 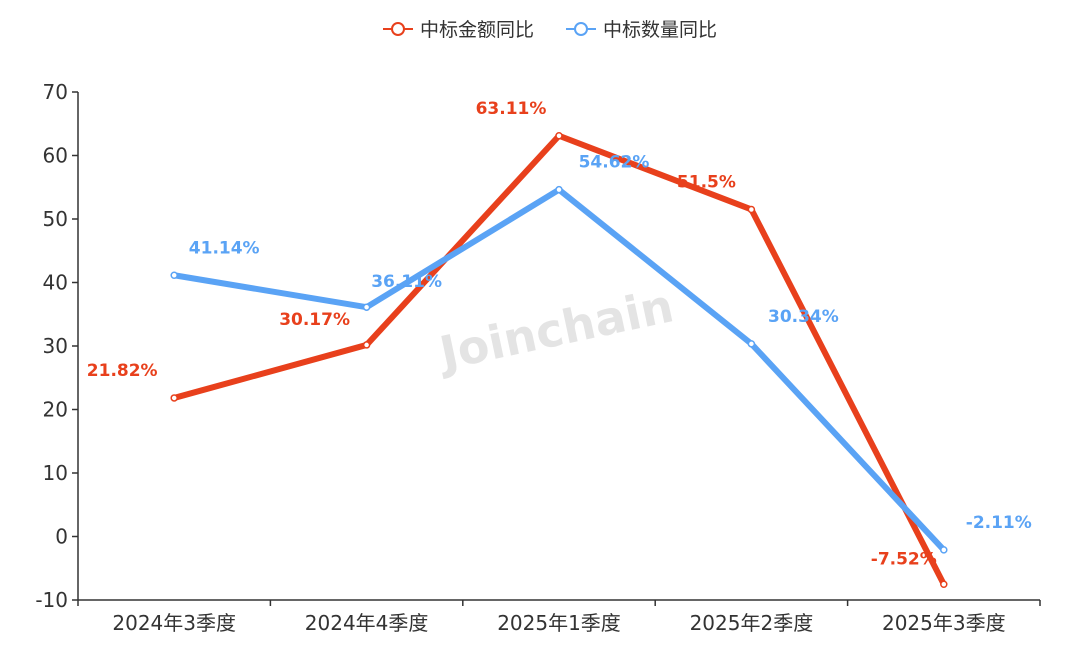 I want to click on watermark-text: Joinchain, so click(x=555, y=329).